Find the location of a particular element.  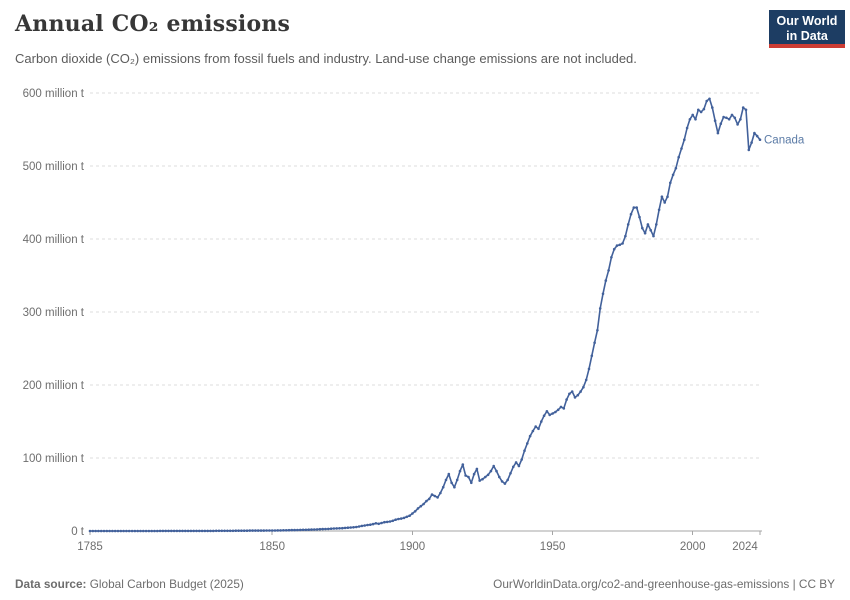

series-label-canada: Canada is located at coordinates (784, 141).